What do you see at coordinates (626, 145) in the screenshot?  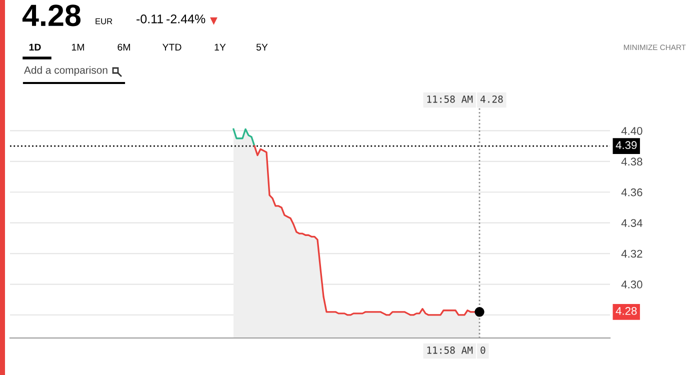 I see `ref-line-label: 4.39` at bounding box center [626, 145].